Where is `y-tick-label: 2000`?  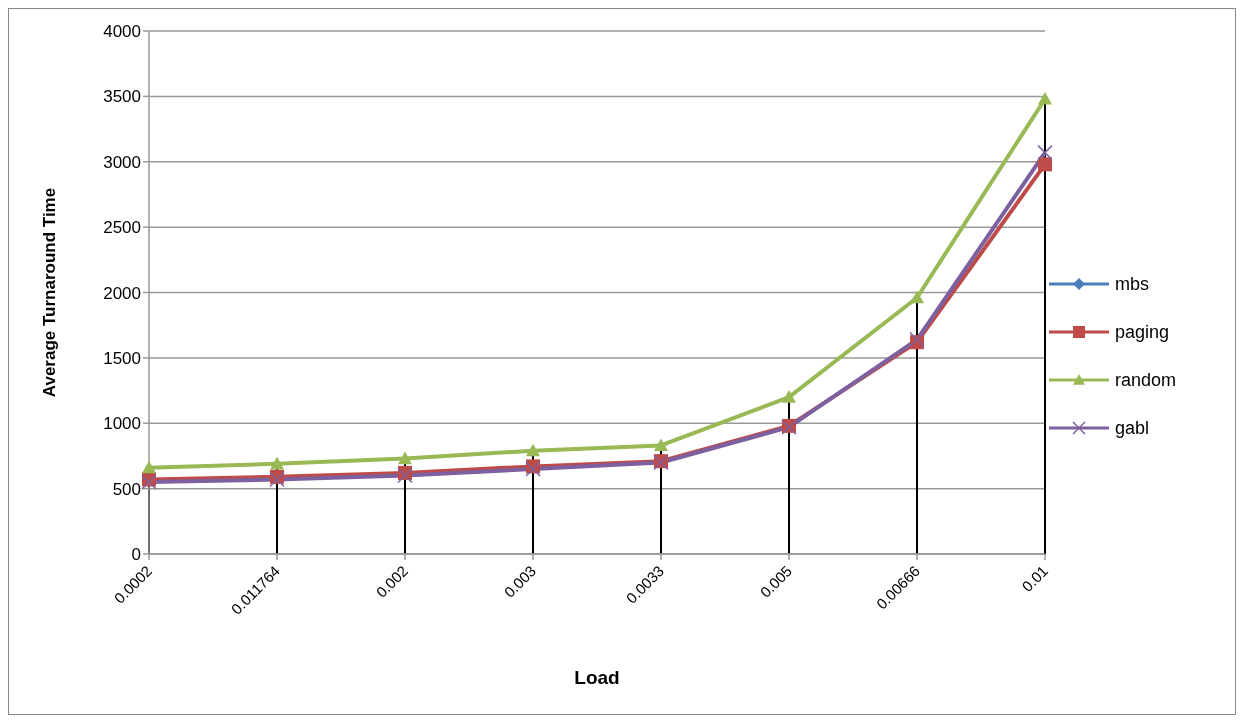 y-tick-label: 2000 is located at coordinates (122, 293).